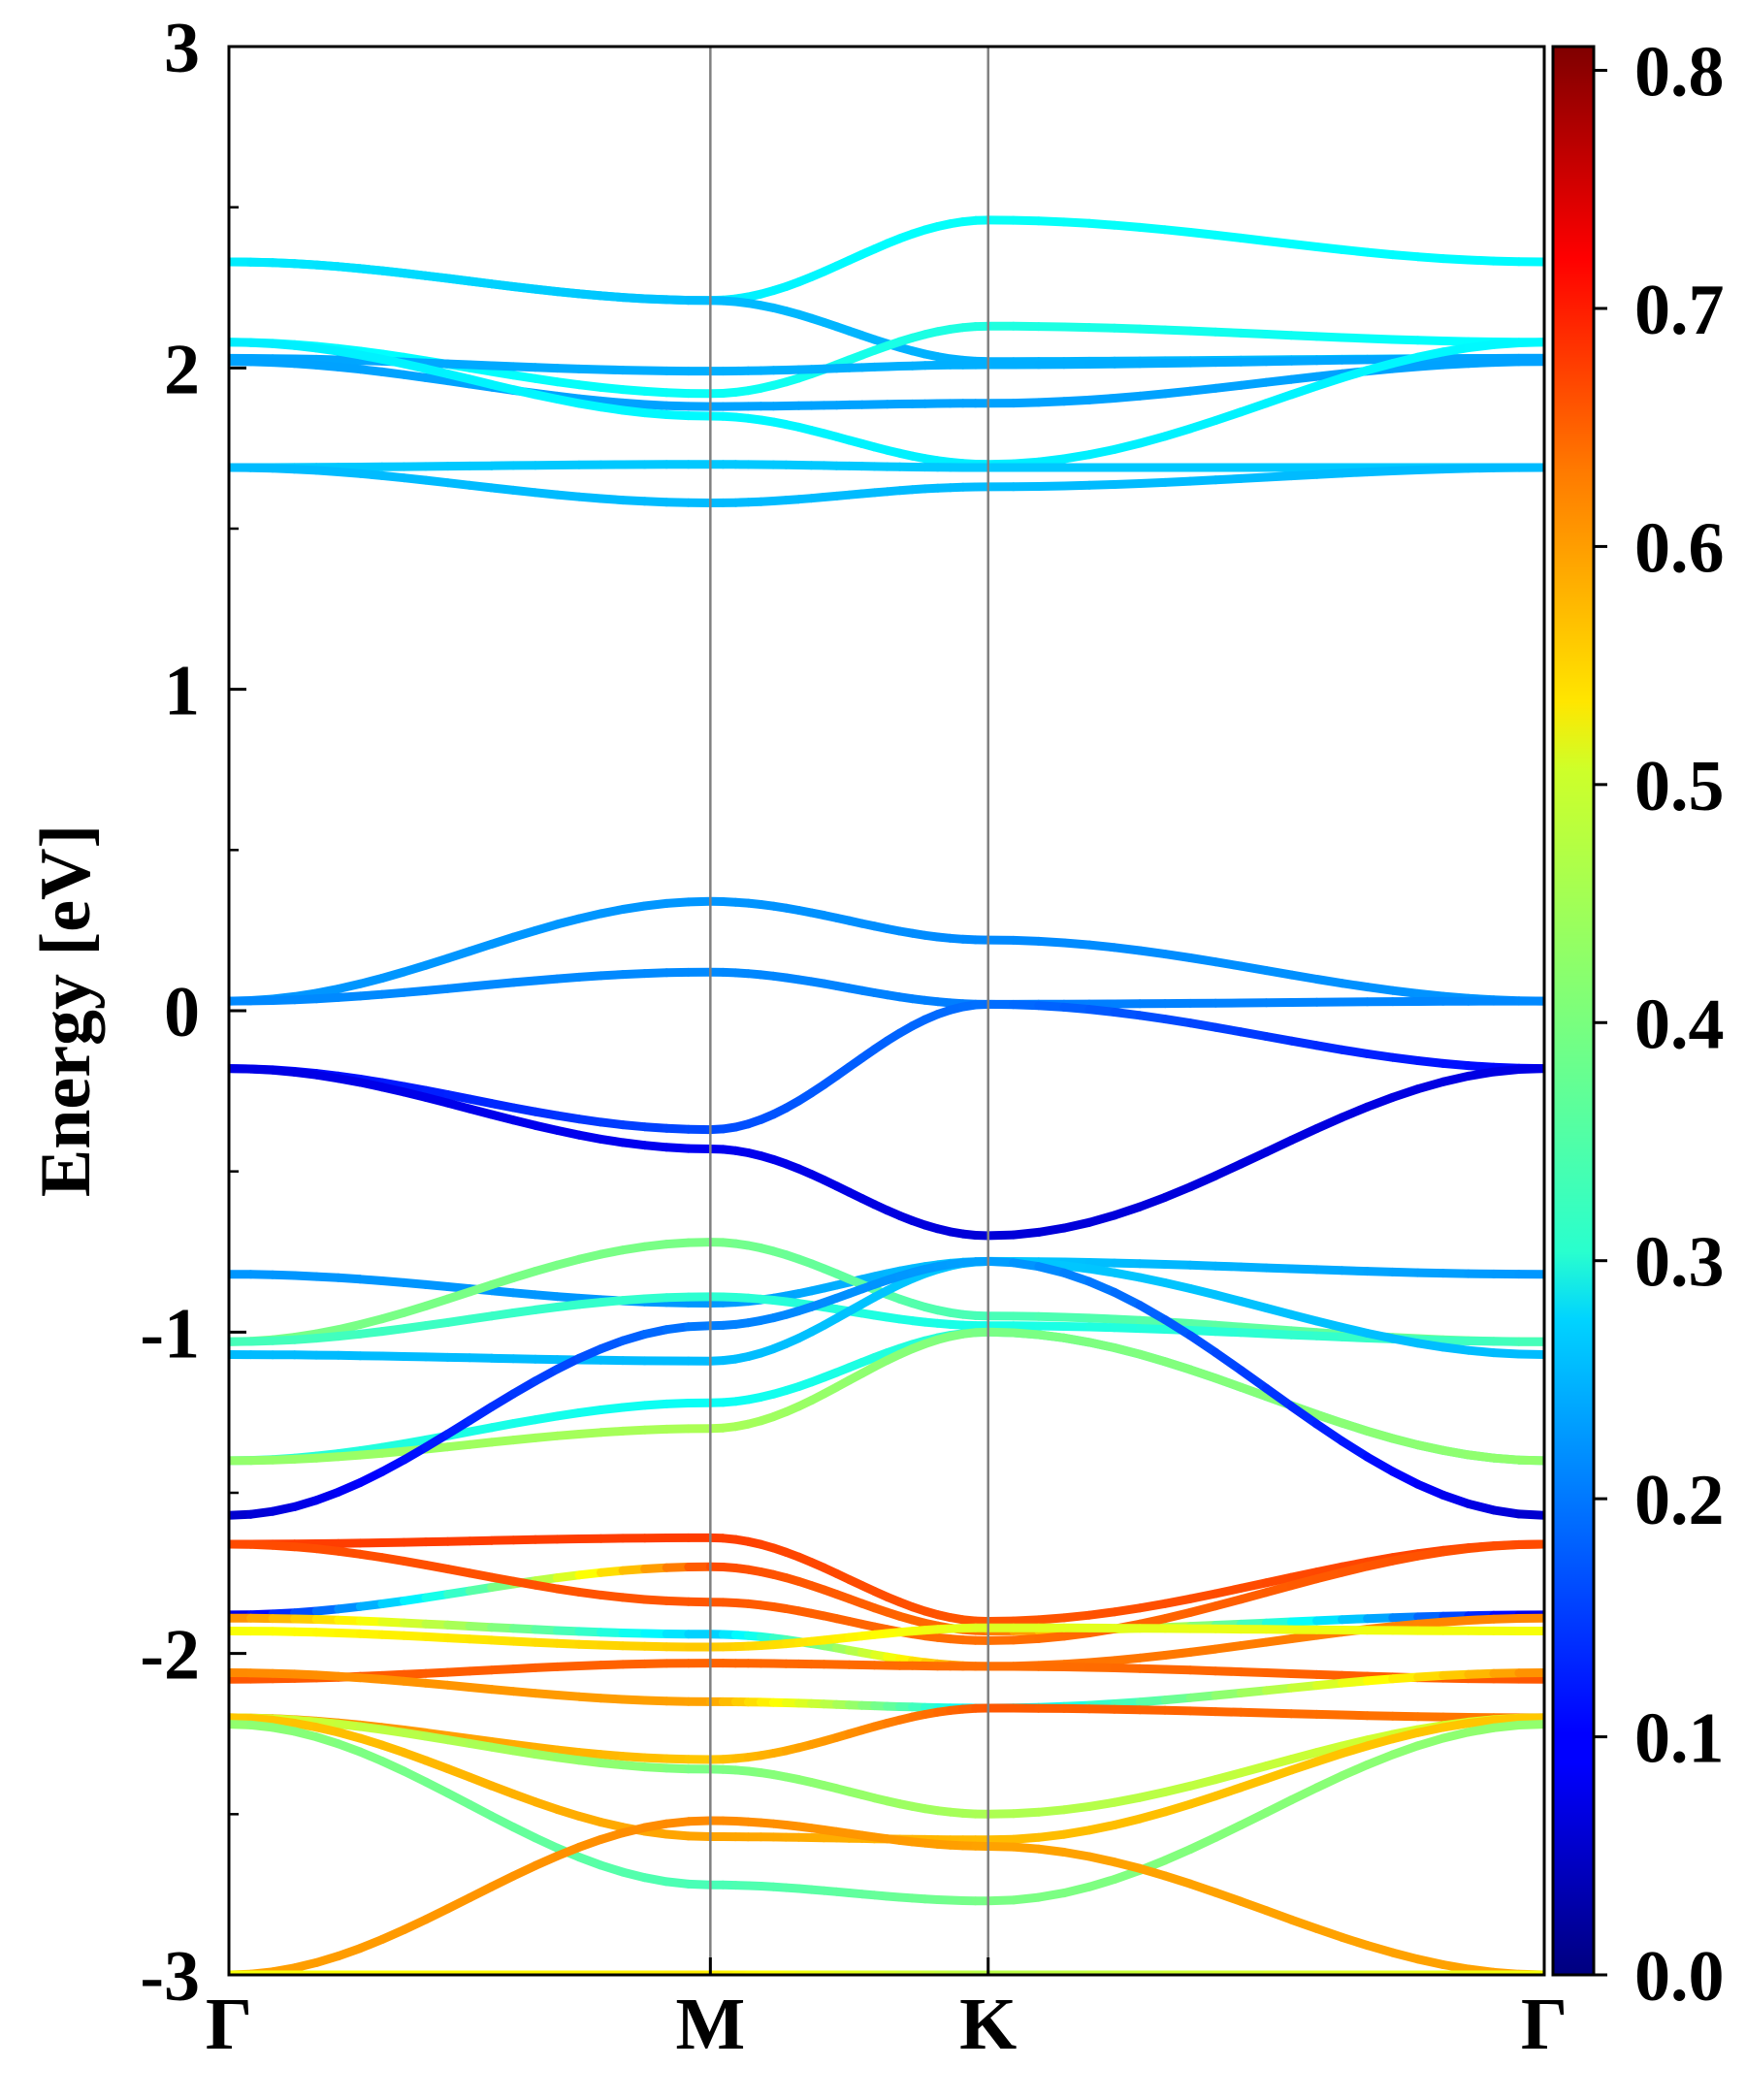 This screenshot has height=2100, width=1746. Describe the element at coordinates (1679, 786) in the screenshot. I see `colorbar-tick-label: 0.5` at that location.